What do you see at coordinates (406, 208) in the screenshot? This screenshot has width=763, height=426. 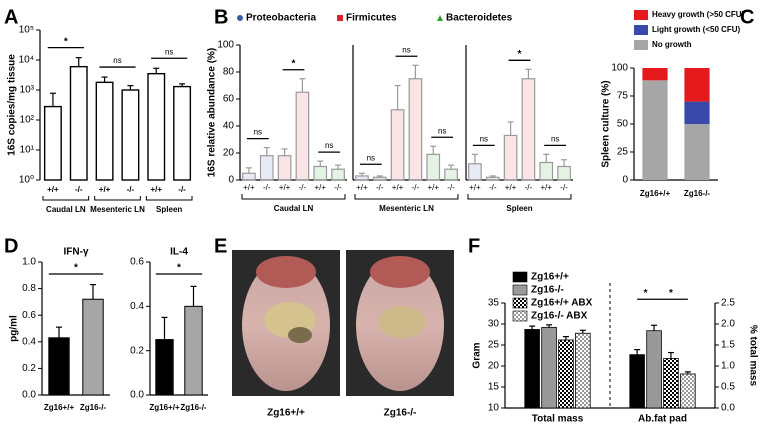 I see `group-label: Mesenteric LN` at bounding box center [406, 208].